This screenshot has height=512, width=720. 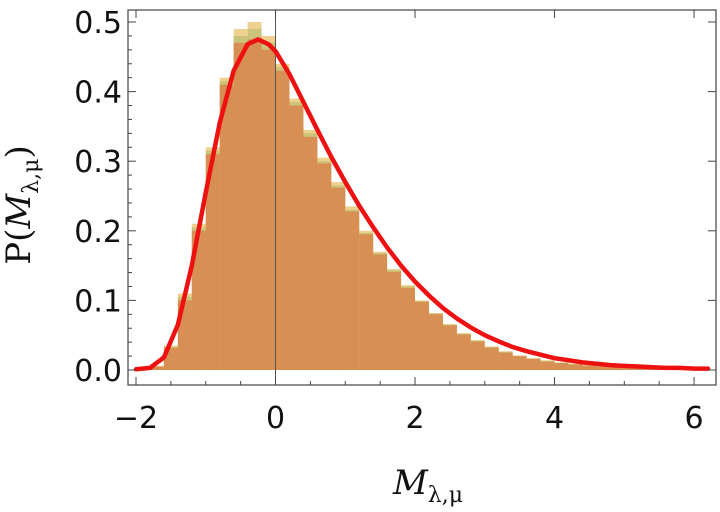 What do you see at coordinates (98, 162) in the screenshot?
I see `y-tick-label: 0.3` at bounding box center [98, 162].